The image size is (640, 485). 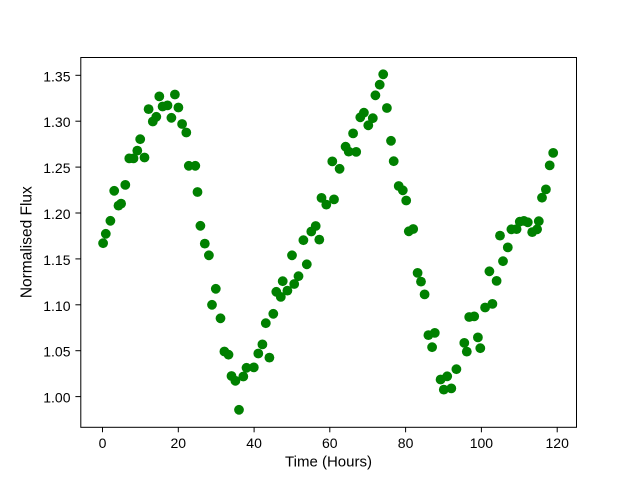 I want to click on svg-text: 40, so click(x=254, y=443).